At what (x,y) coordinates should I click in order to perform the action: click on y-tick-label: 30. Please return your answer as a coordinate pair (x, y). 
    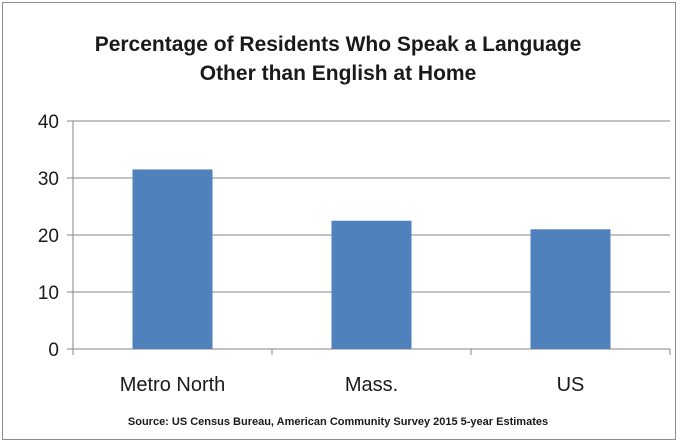
    Looking at the image, I should click on (48, 179).